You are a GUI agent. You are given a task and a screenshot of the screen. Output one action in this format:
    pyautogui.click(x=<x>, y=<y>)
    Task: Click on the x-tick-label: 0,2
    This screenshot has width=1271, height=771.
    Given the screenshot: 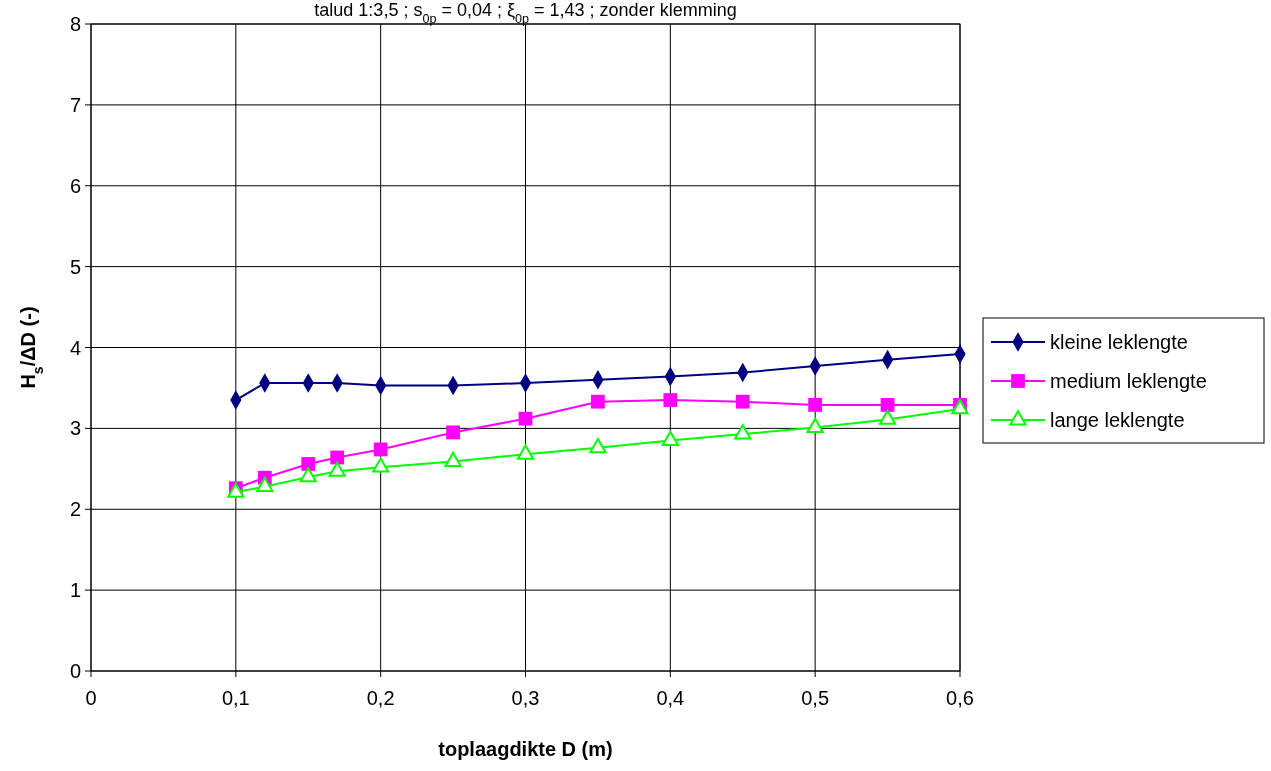 What is the action you would take?
    pyautogui.click(x=380, y=698)
    